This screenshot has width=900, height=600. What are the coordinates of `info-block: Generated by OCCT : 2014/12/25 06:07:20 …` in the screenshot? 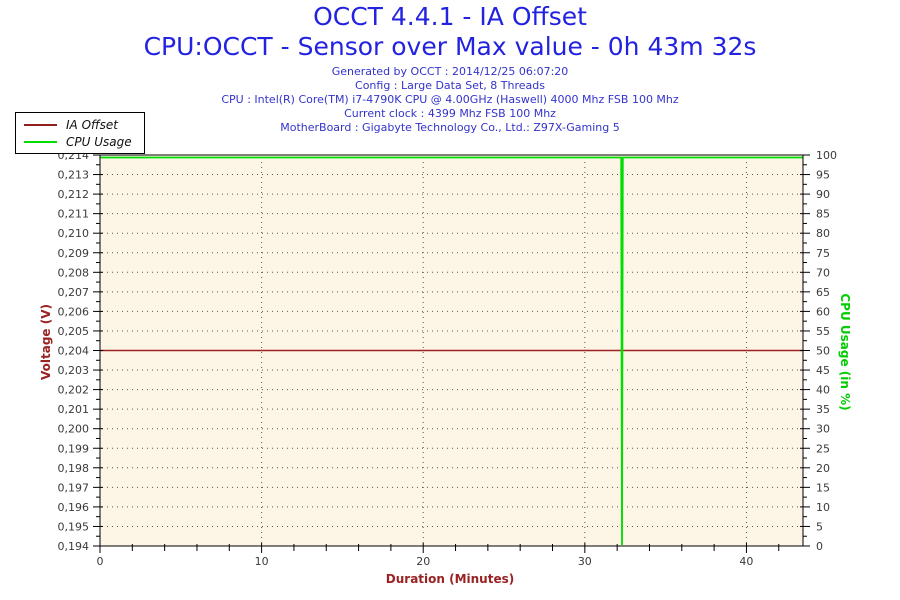 It's located at (450, 100).